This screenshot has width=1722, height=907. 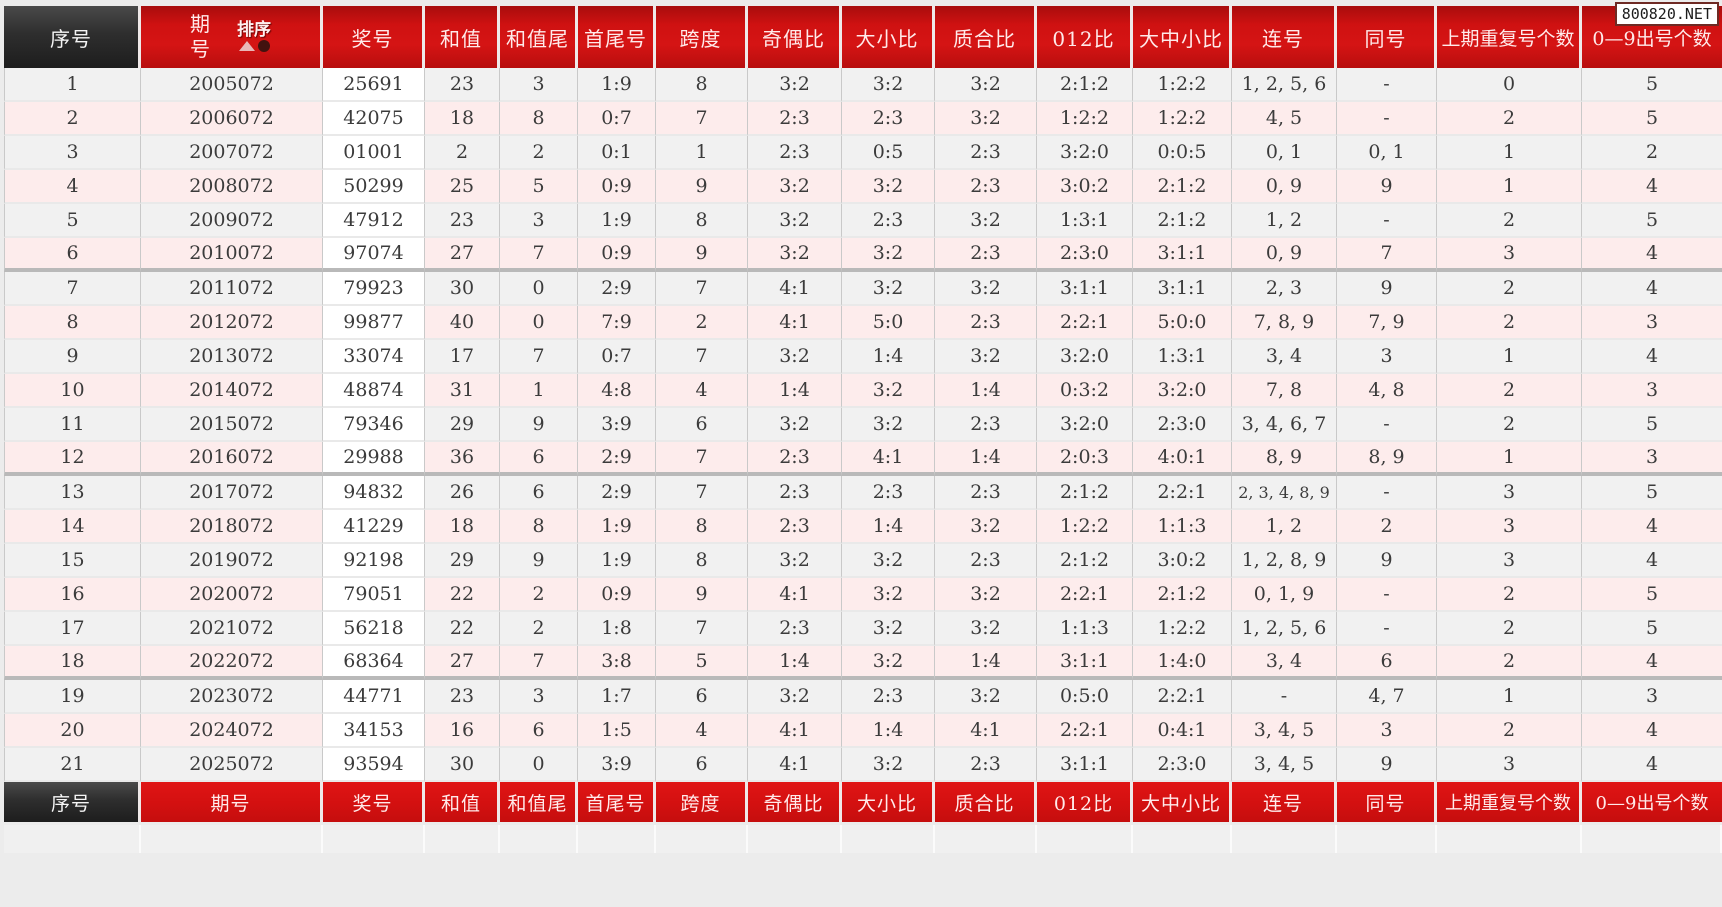 I want to click on sort-label: 排序, so click(x=254, y=29).